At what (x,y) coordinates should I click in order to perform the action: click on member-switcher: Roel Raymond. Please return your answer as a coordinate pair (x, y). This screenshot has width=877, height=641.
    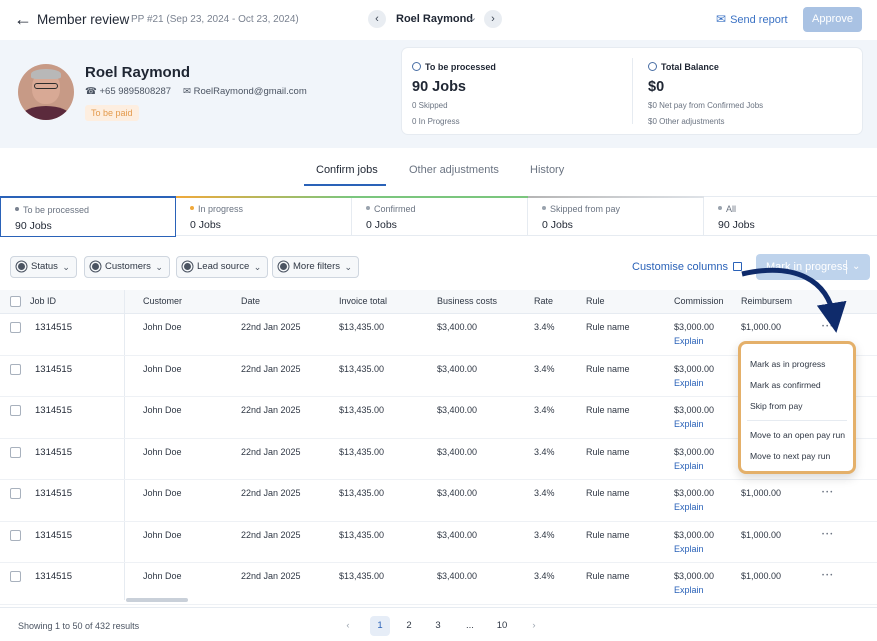
    Looking at the image, I should click on (435, 19).